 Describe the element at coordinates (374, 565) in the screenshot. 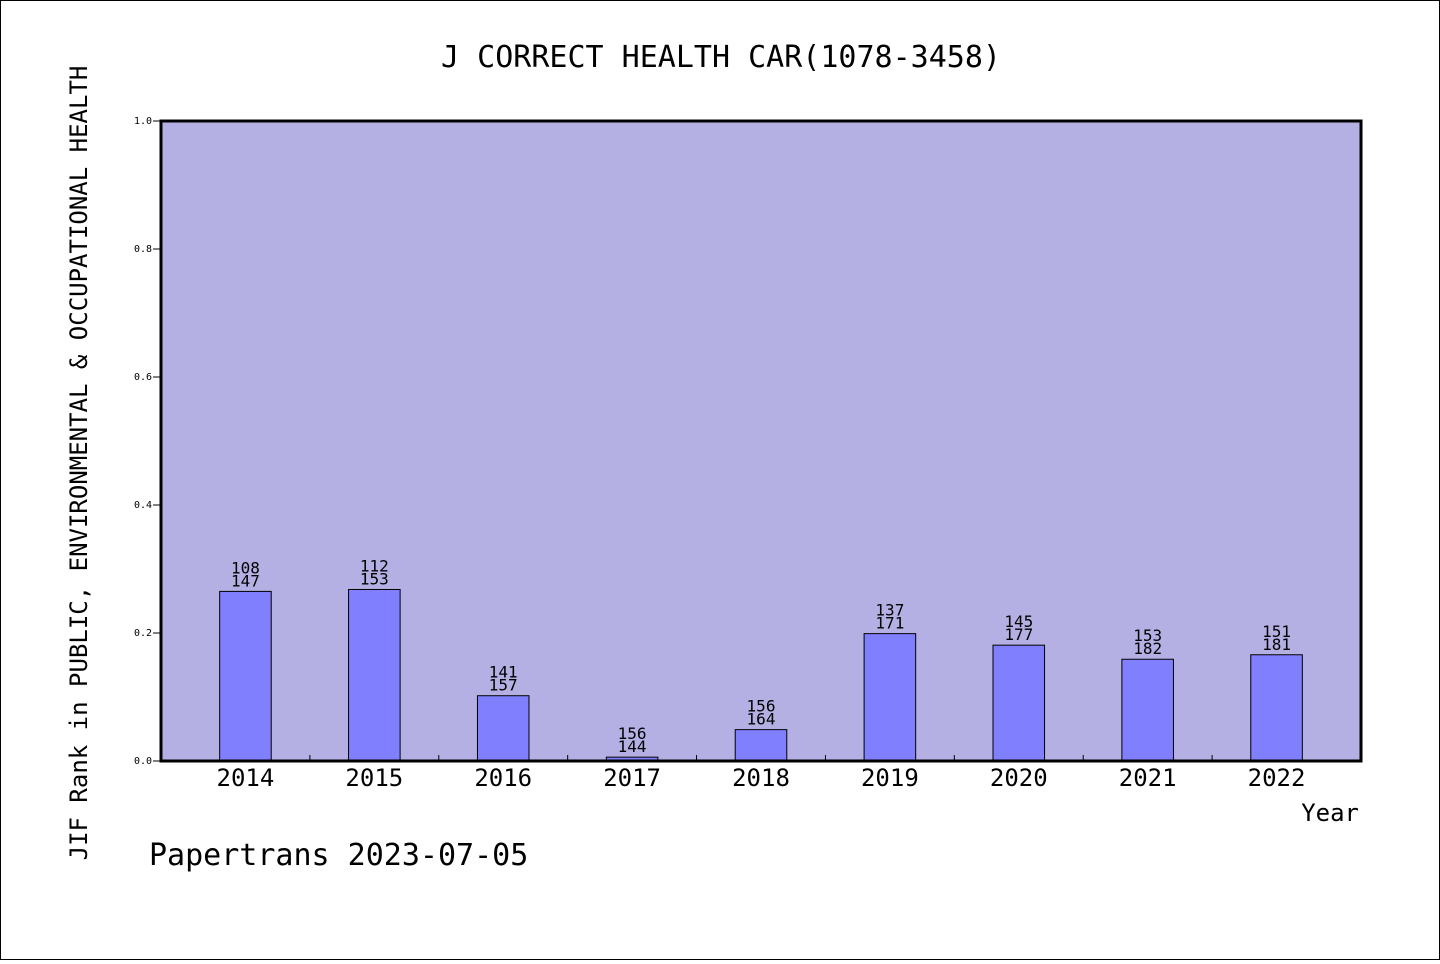

I see `bar-label-top: 112` at that location.